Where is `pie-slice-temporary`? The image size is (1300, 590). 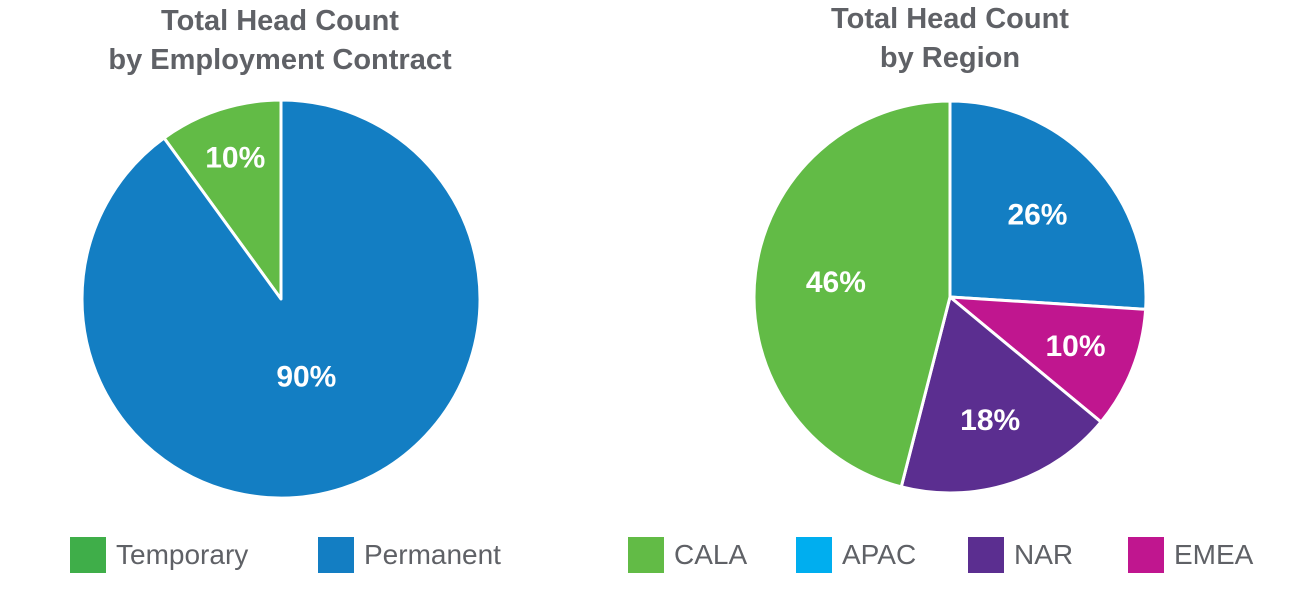
pie-slice-temporary is located at coordinates (222, 199).